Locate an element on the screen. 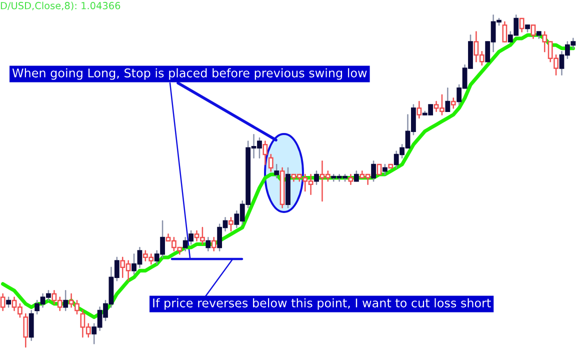 The height and width of the screenshot is (353, 576). annotation: When going Long, Stop is placed before previous swing low is located at coordinates (189, 74).